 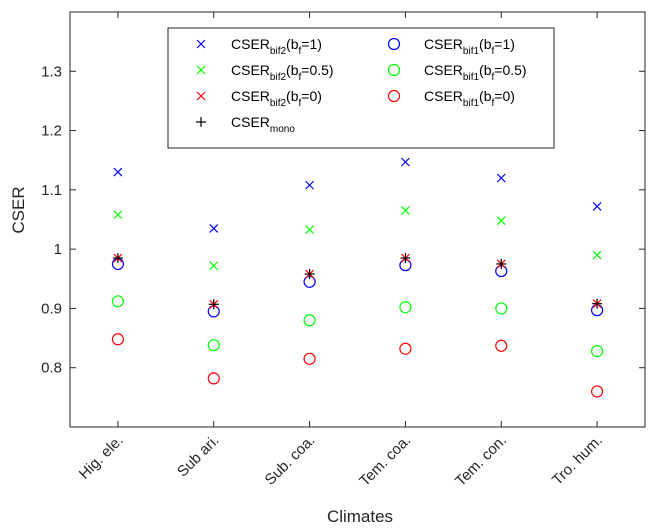 I want to click on legend-label: CSERmono, so click(x=263, y=124).